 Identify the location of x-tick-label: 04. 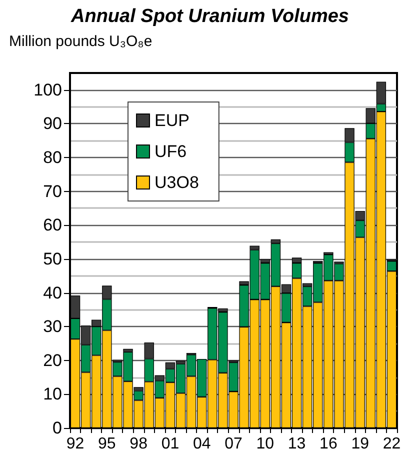
(201, 444).